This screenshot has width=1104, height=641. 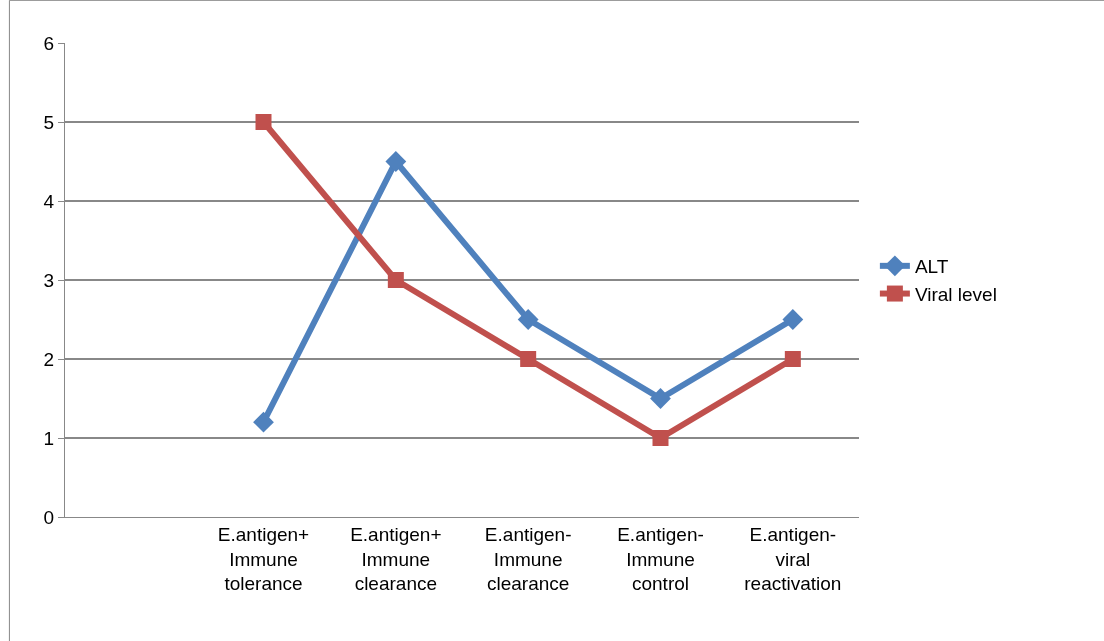 I want to click on y-tick-label: 1, so click(x=49, y=438).